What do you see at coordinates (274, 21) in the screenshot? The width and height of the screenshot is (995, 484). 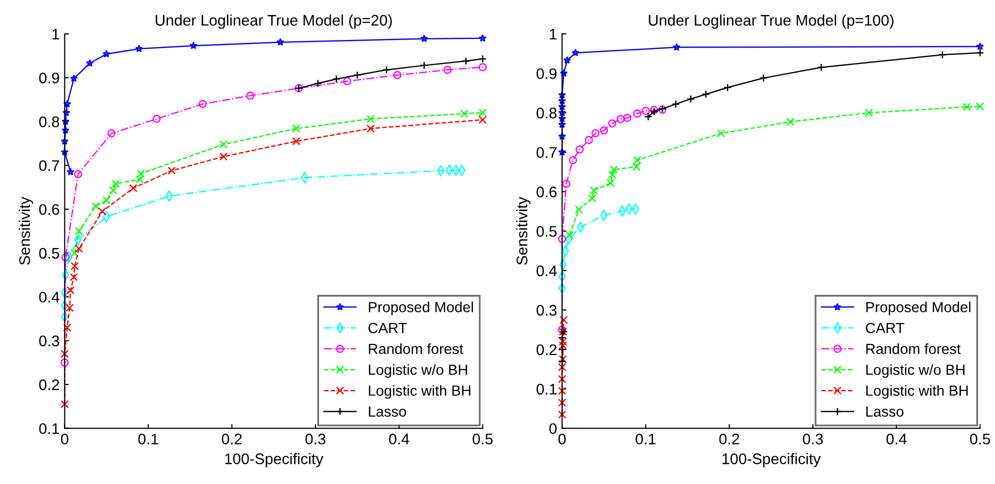 I see `chart-title: Under Loglinear True Model (p=20)` at bounding box center [274, 21].